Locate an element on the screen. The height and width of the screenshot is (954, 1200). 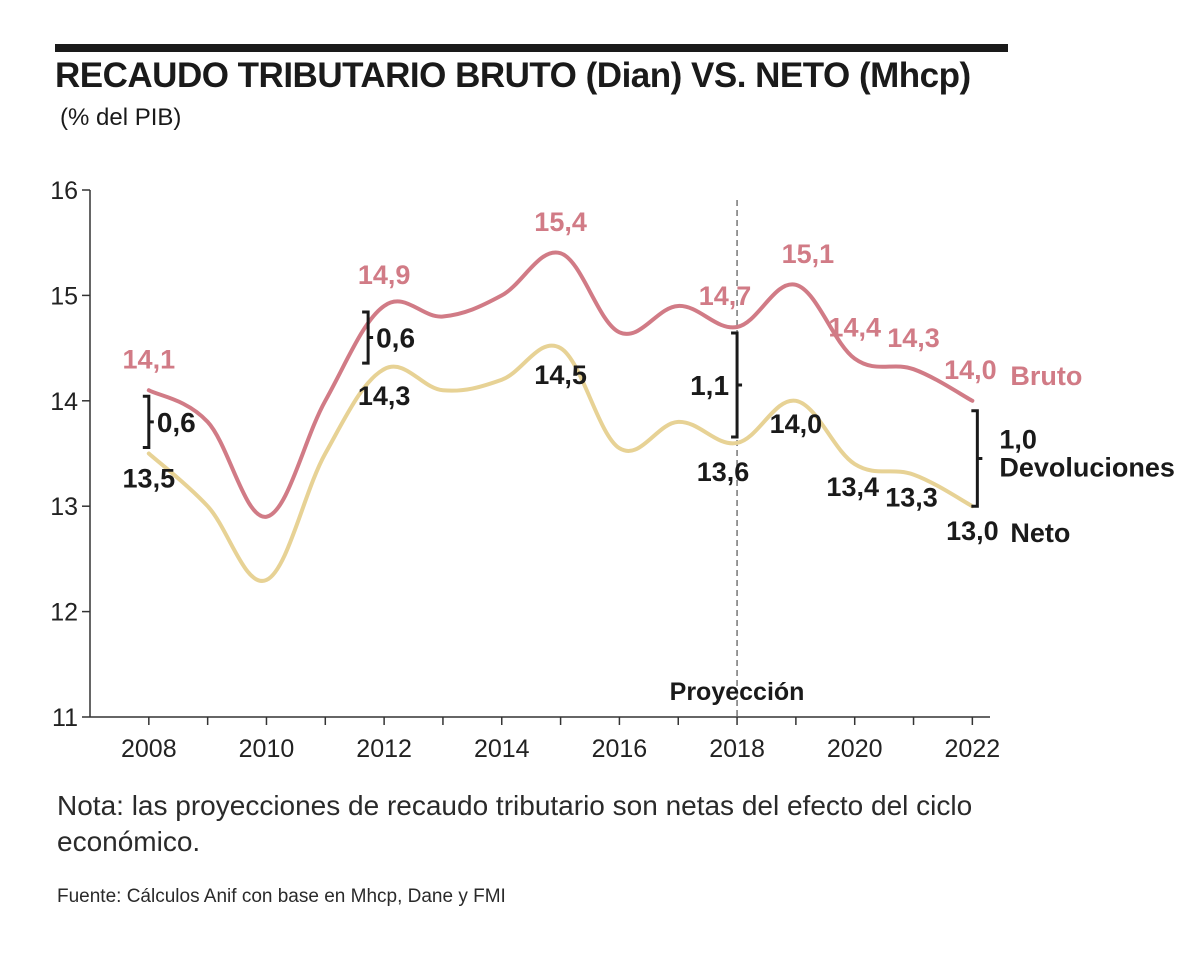
data-label-neto: 14,5 is located at coordinates (560, 375).